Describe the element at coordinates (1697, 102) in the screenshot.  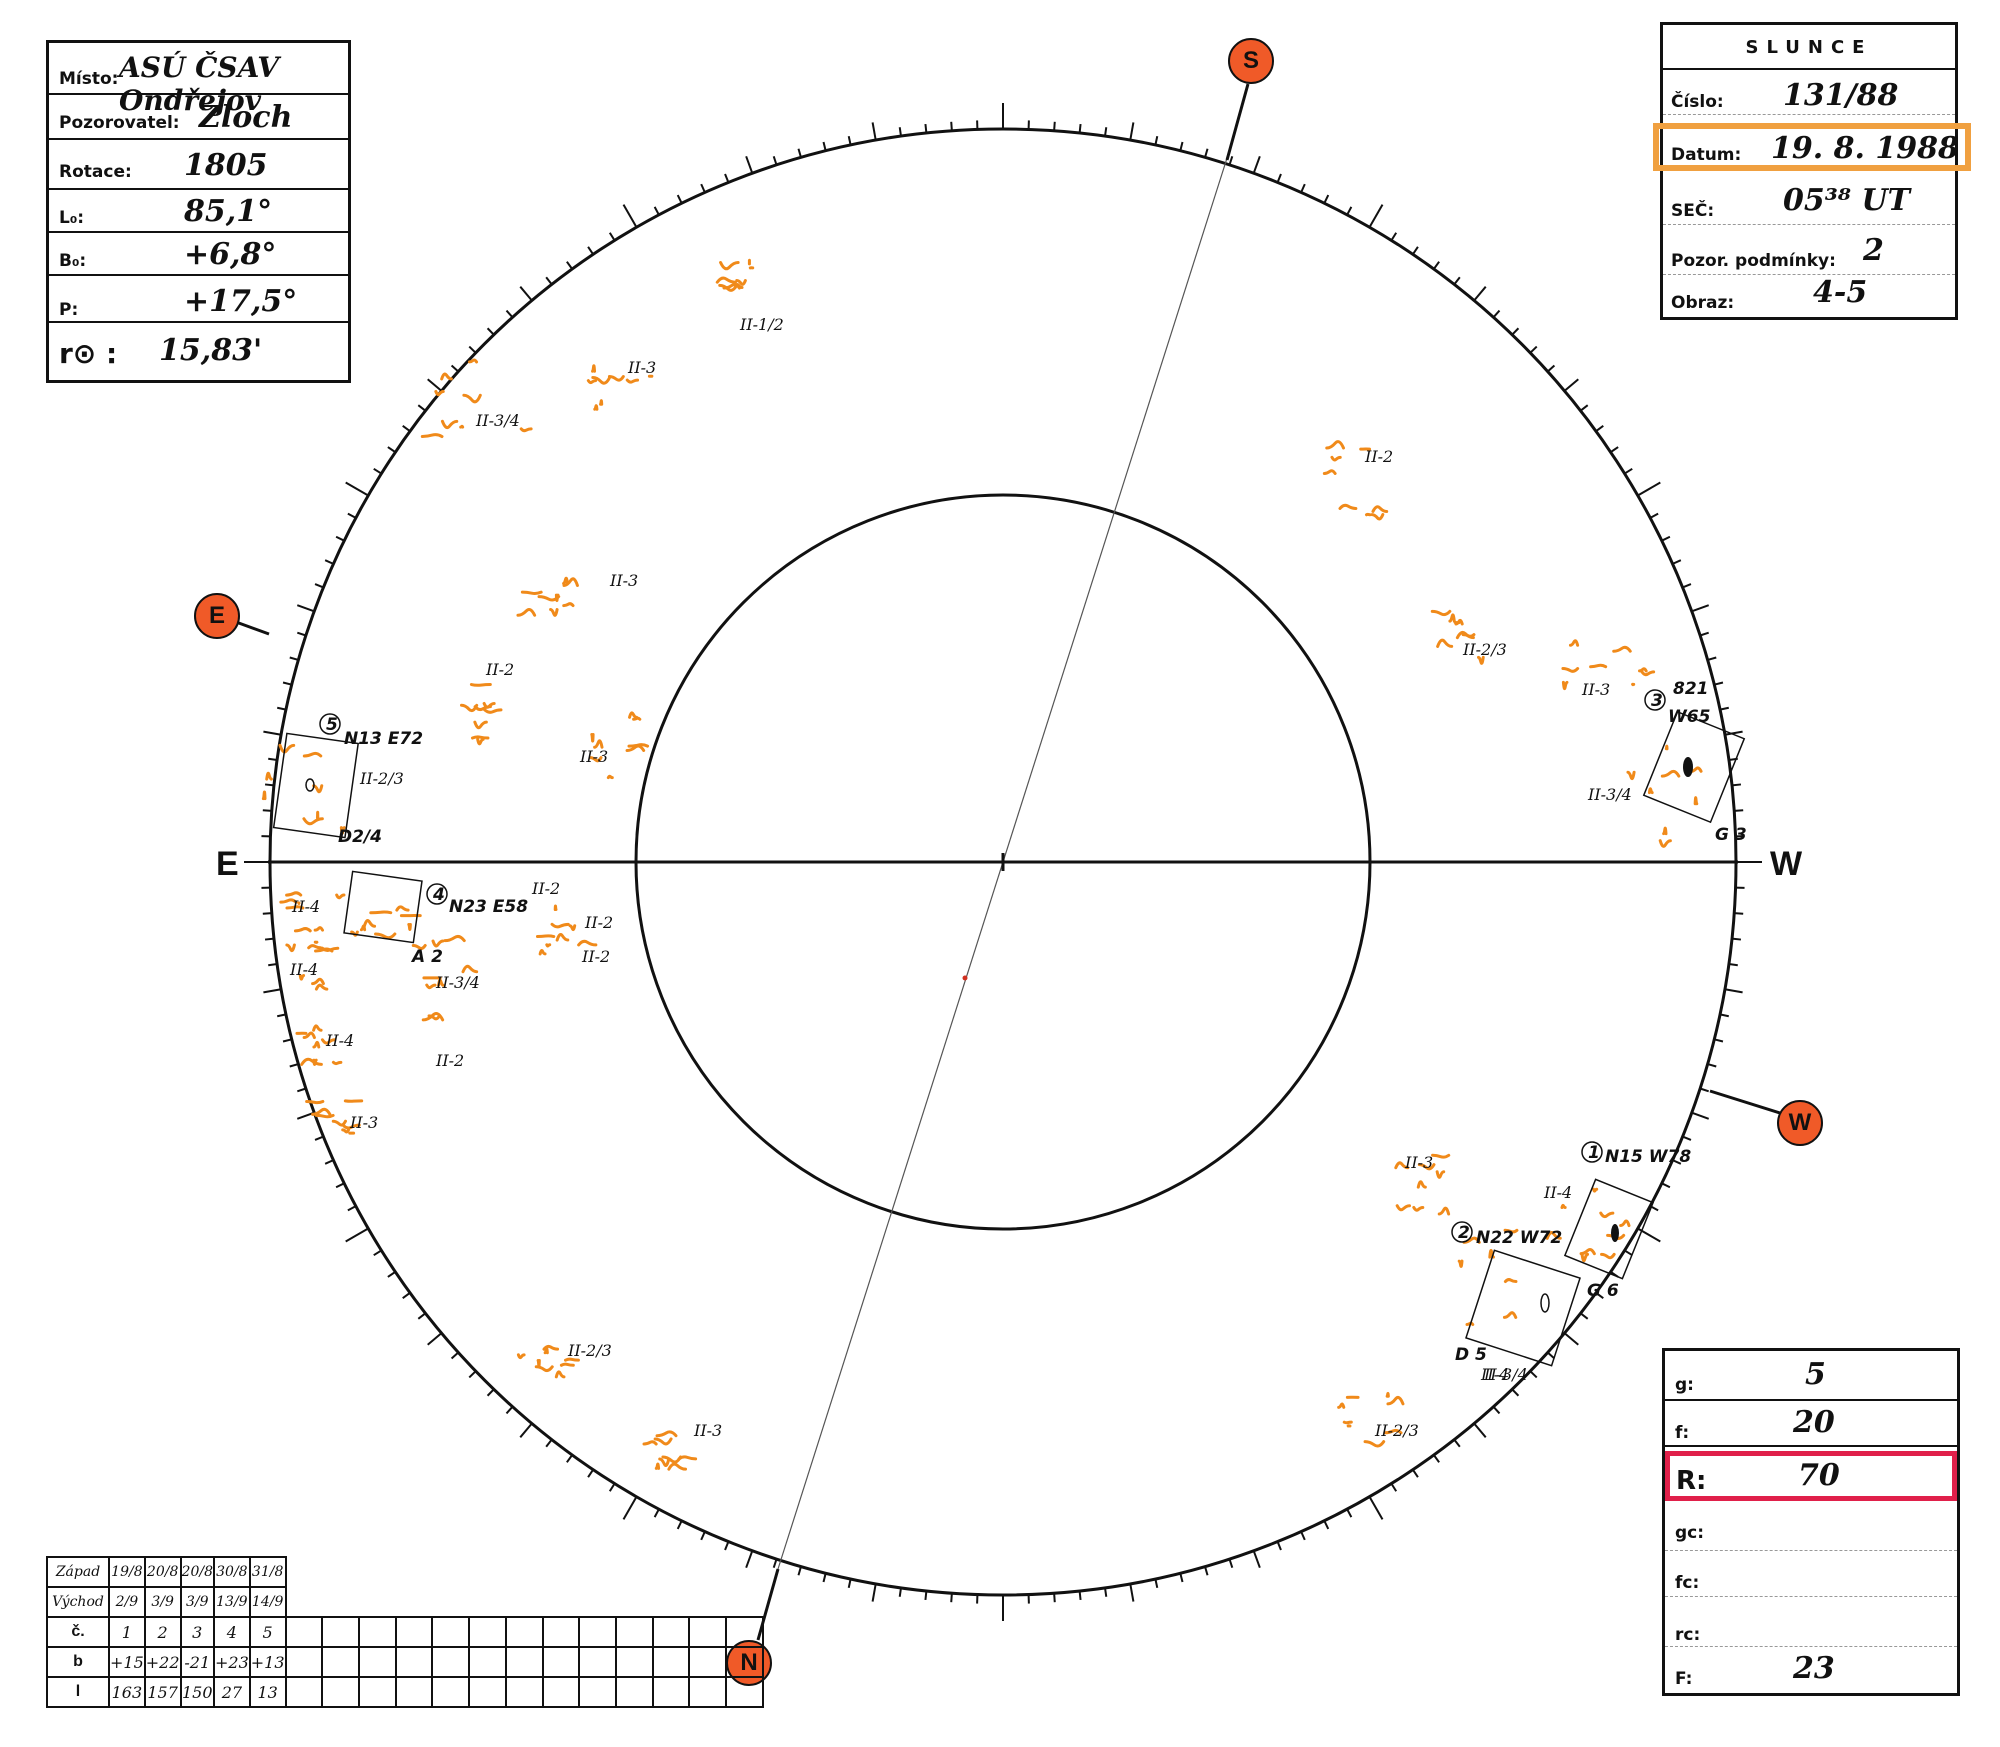
I see `cislo-label: Číslo:` at that location.